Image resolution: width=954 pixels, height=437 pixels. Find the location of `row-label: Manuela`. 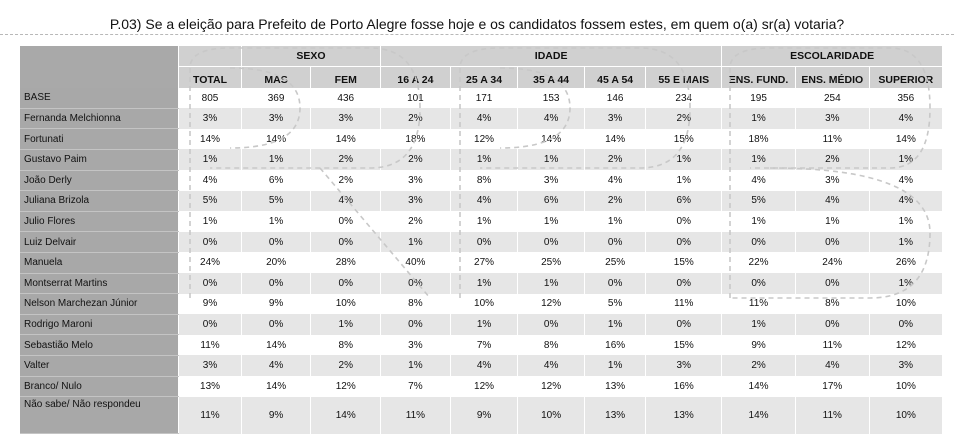

row-label: Manuela is located at coordinates (99, 263).